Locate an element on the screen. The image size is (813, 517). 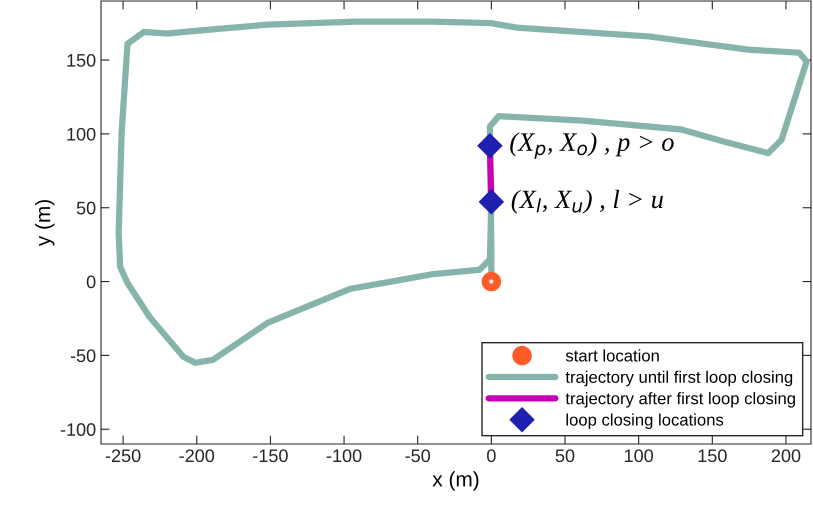
x-tick-label: 100 is located at coordinates (639, 455).